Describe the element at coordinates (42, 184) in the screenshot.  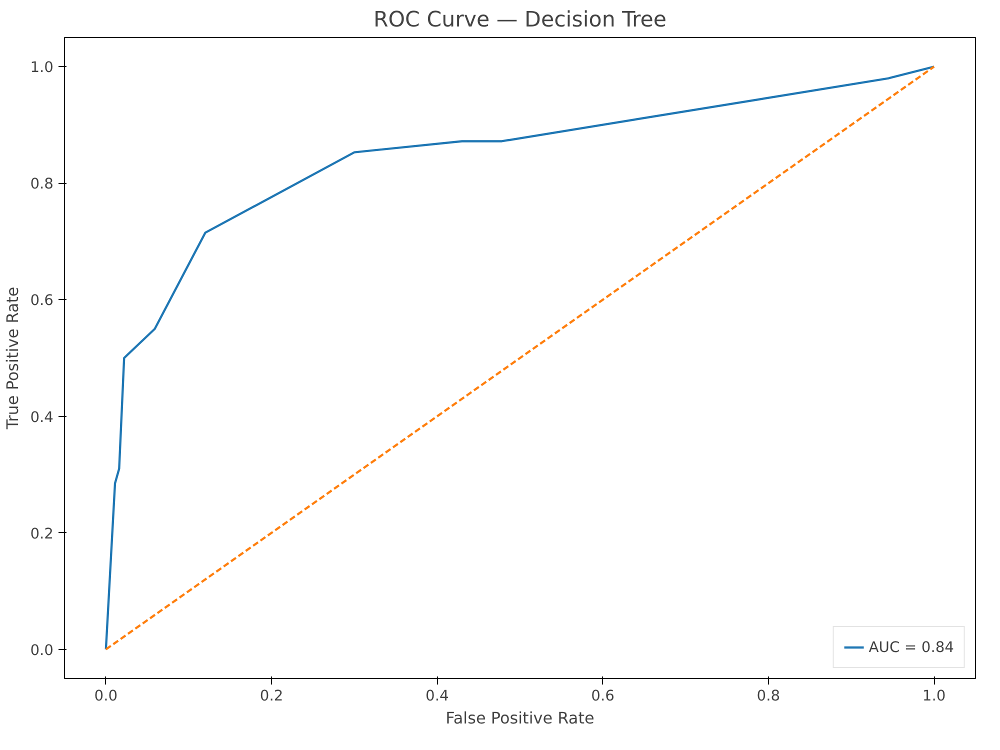
I see `y-tick-label: 0.8` at that location.